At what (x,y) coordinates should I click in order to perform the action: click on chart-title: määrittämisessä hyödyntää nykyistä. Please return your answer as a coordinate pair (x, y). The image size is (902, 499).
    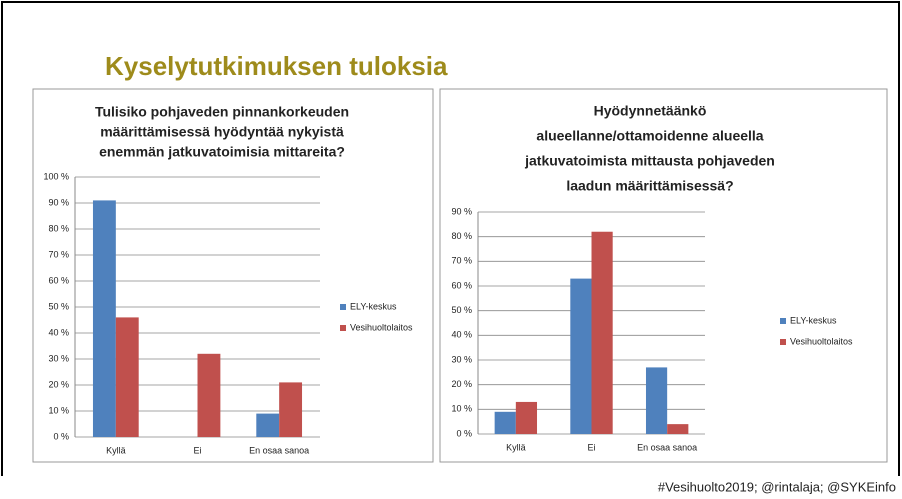
    Looking at the image, I should click on (222, 132).